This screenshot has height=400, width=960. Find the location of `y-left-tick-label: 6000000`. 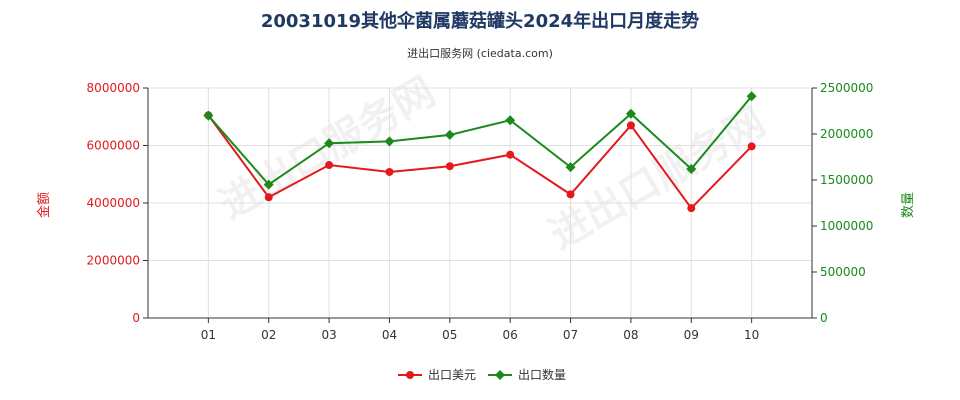

y-left-tick-label: 6000000 is located at coordinates (113, 146).